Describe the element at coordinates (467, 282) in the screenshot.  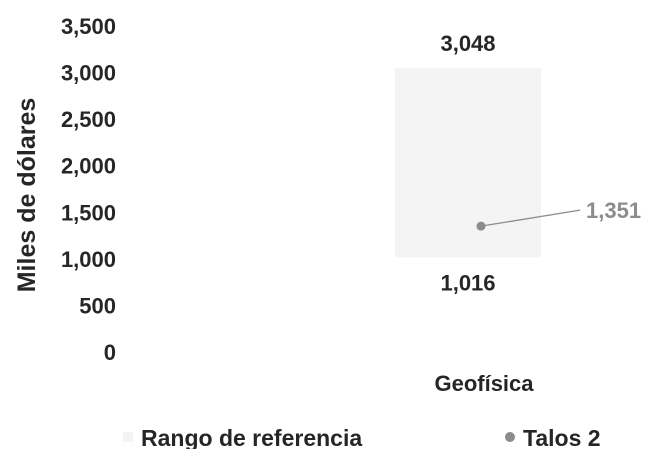
I see `range-low-label: 1,016` at that location.